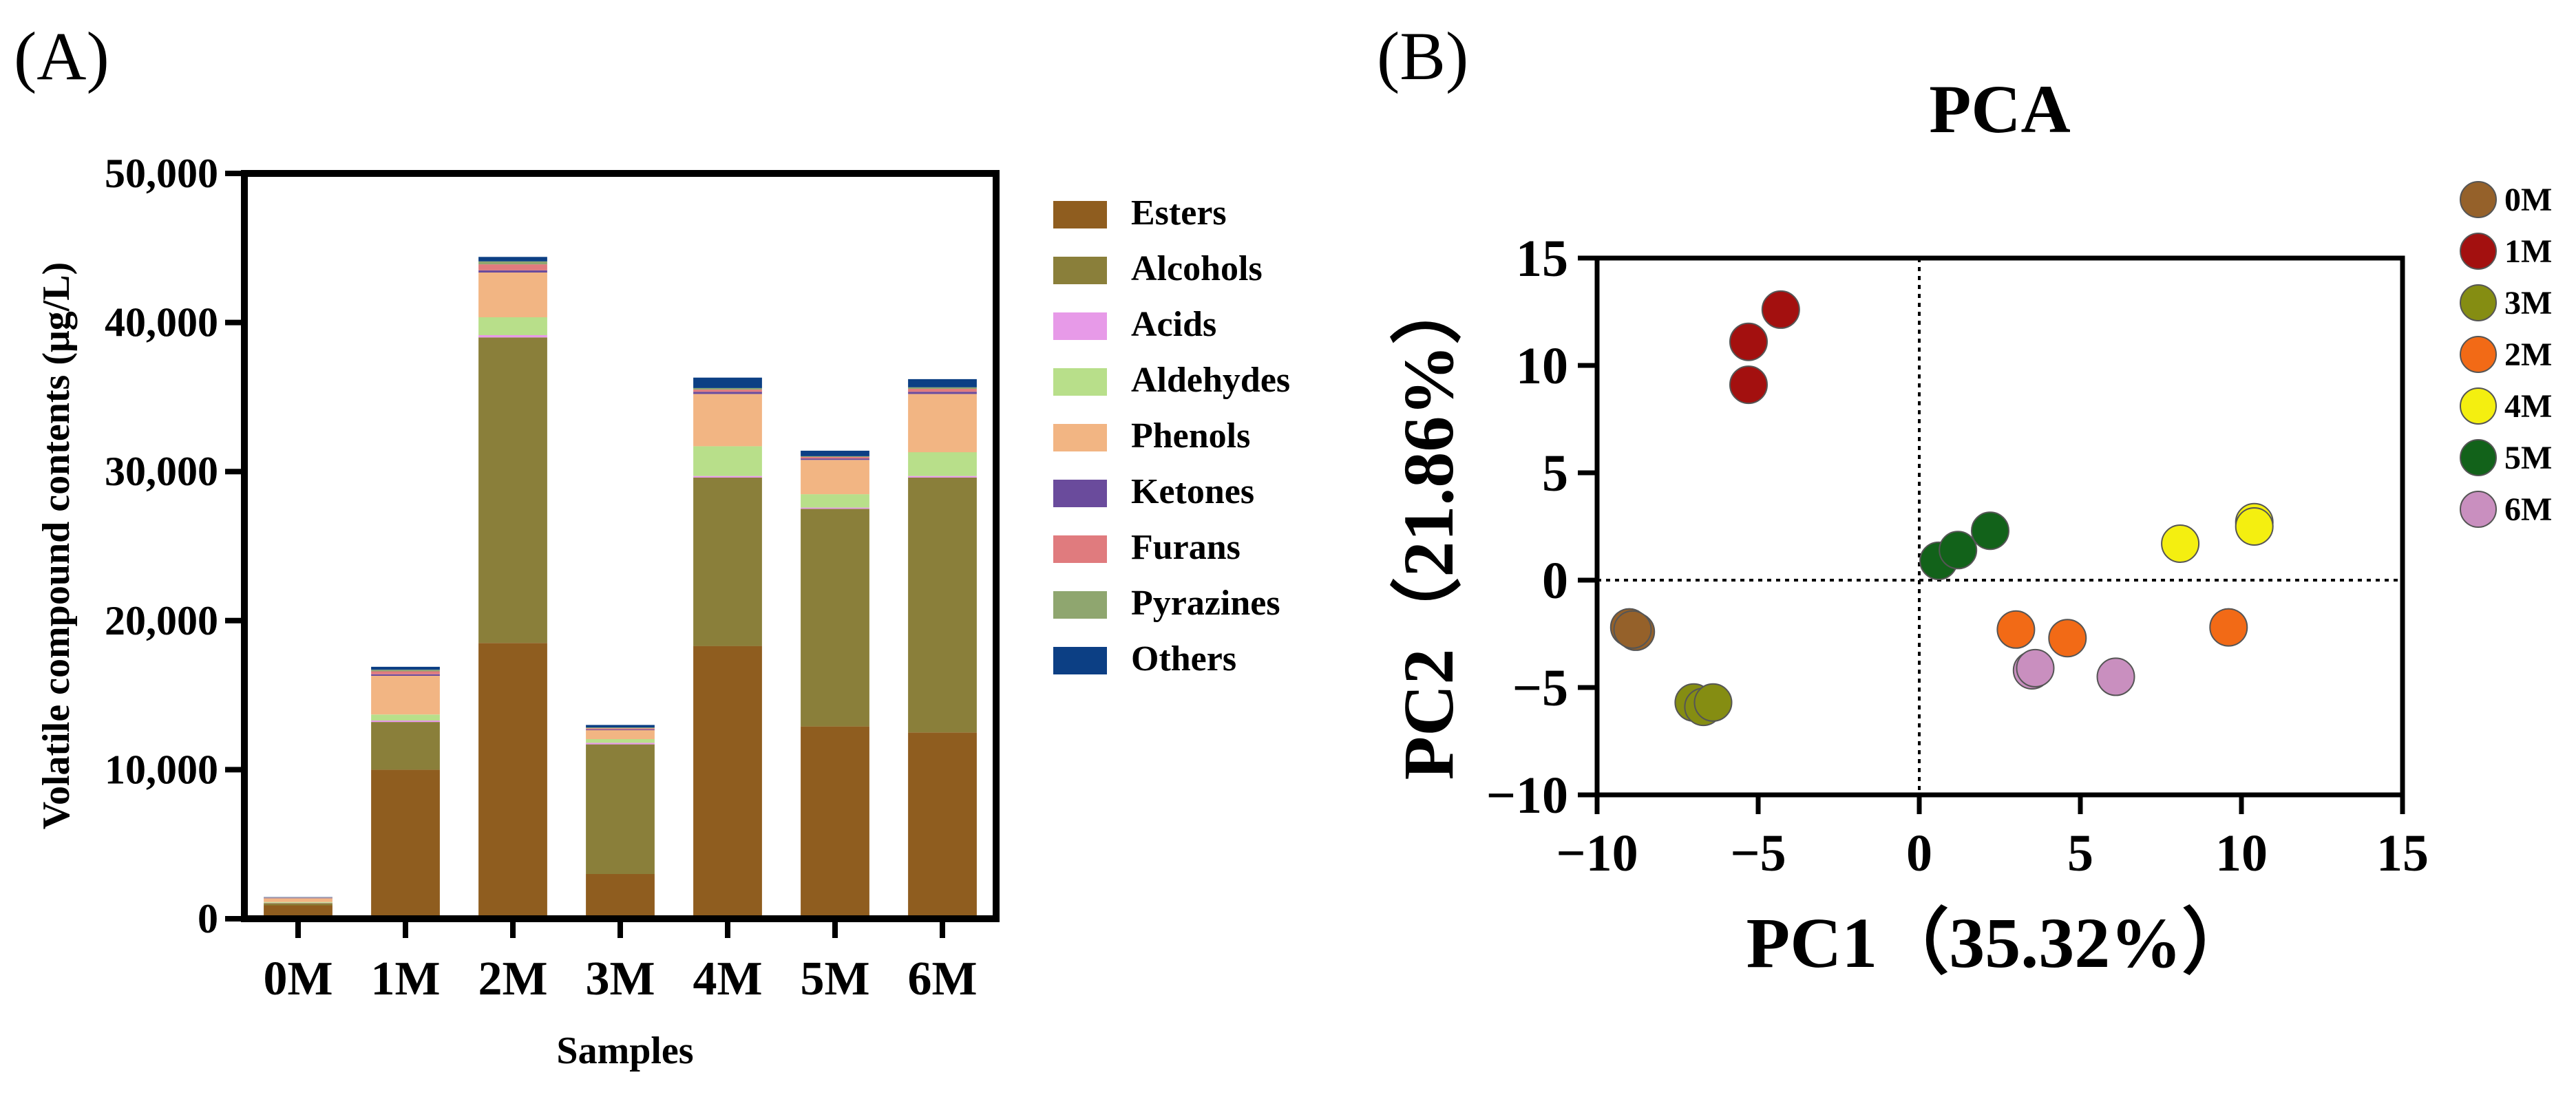 This screenshot has height=1108, width=2576. I want to click on bar-segment-0M-alcohols, so click(298, 904).